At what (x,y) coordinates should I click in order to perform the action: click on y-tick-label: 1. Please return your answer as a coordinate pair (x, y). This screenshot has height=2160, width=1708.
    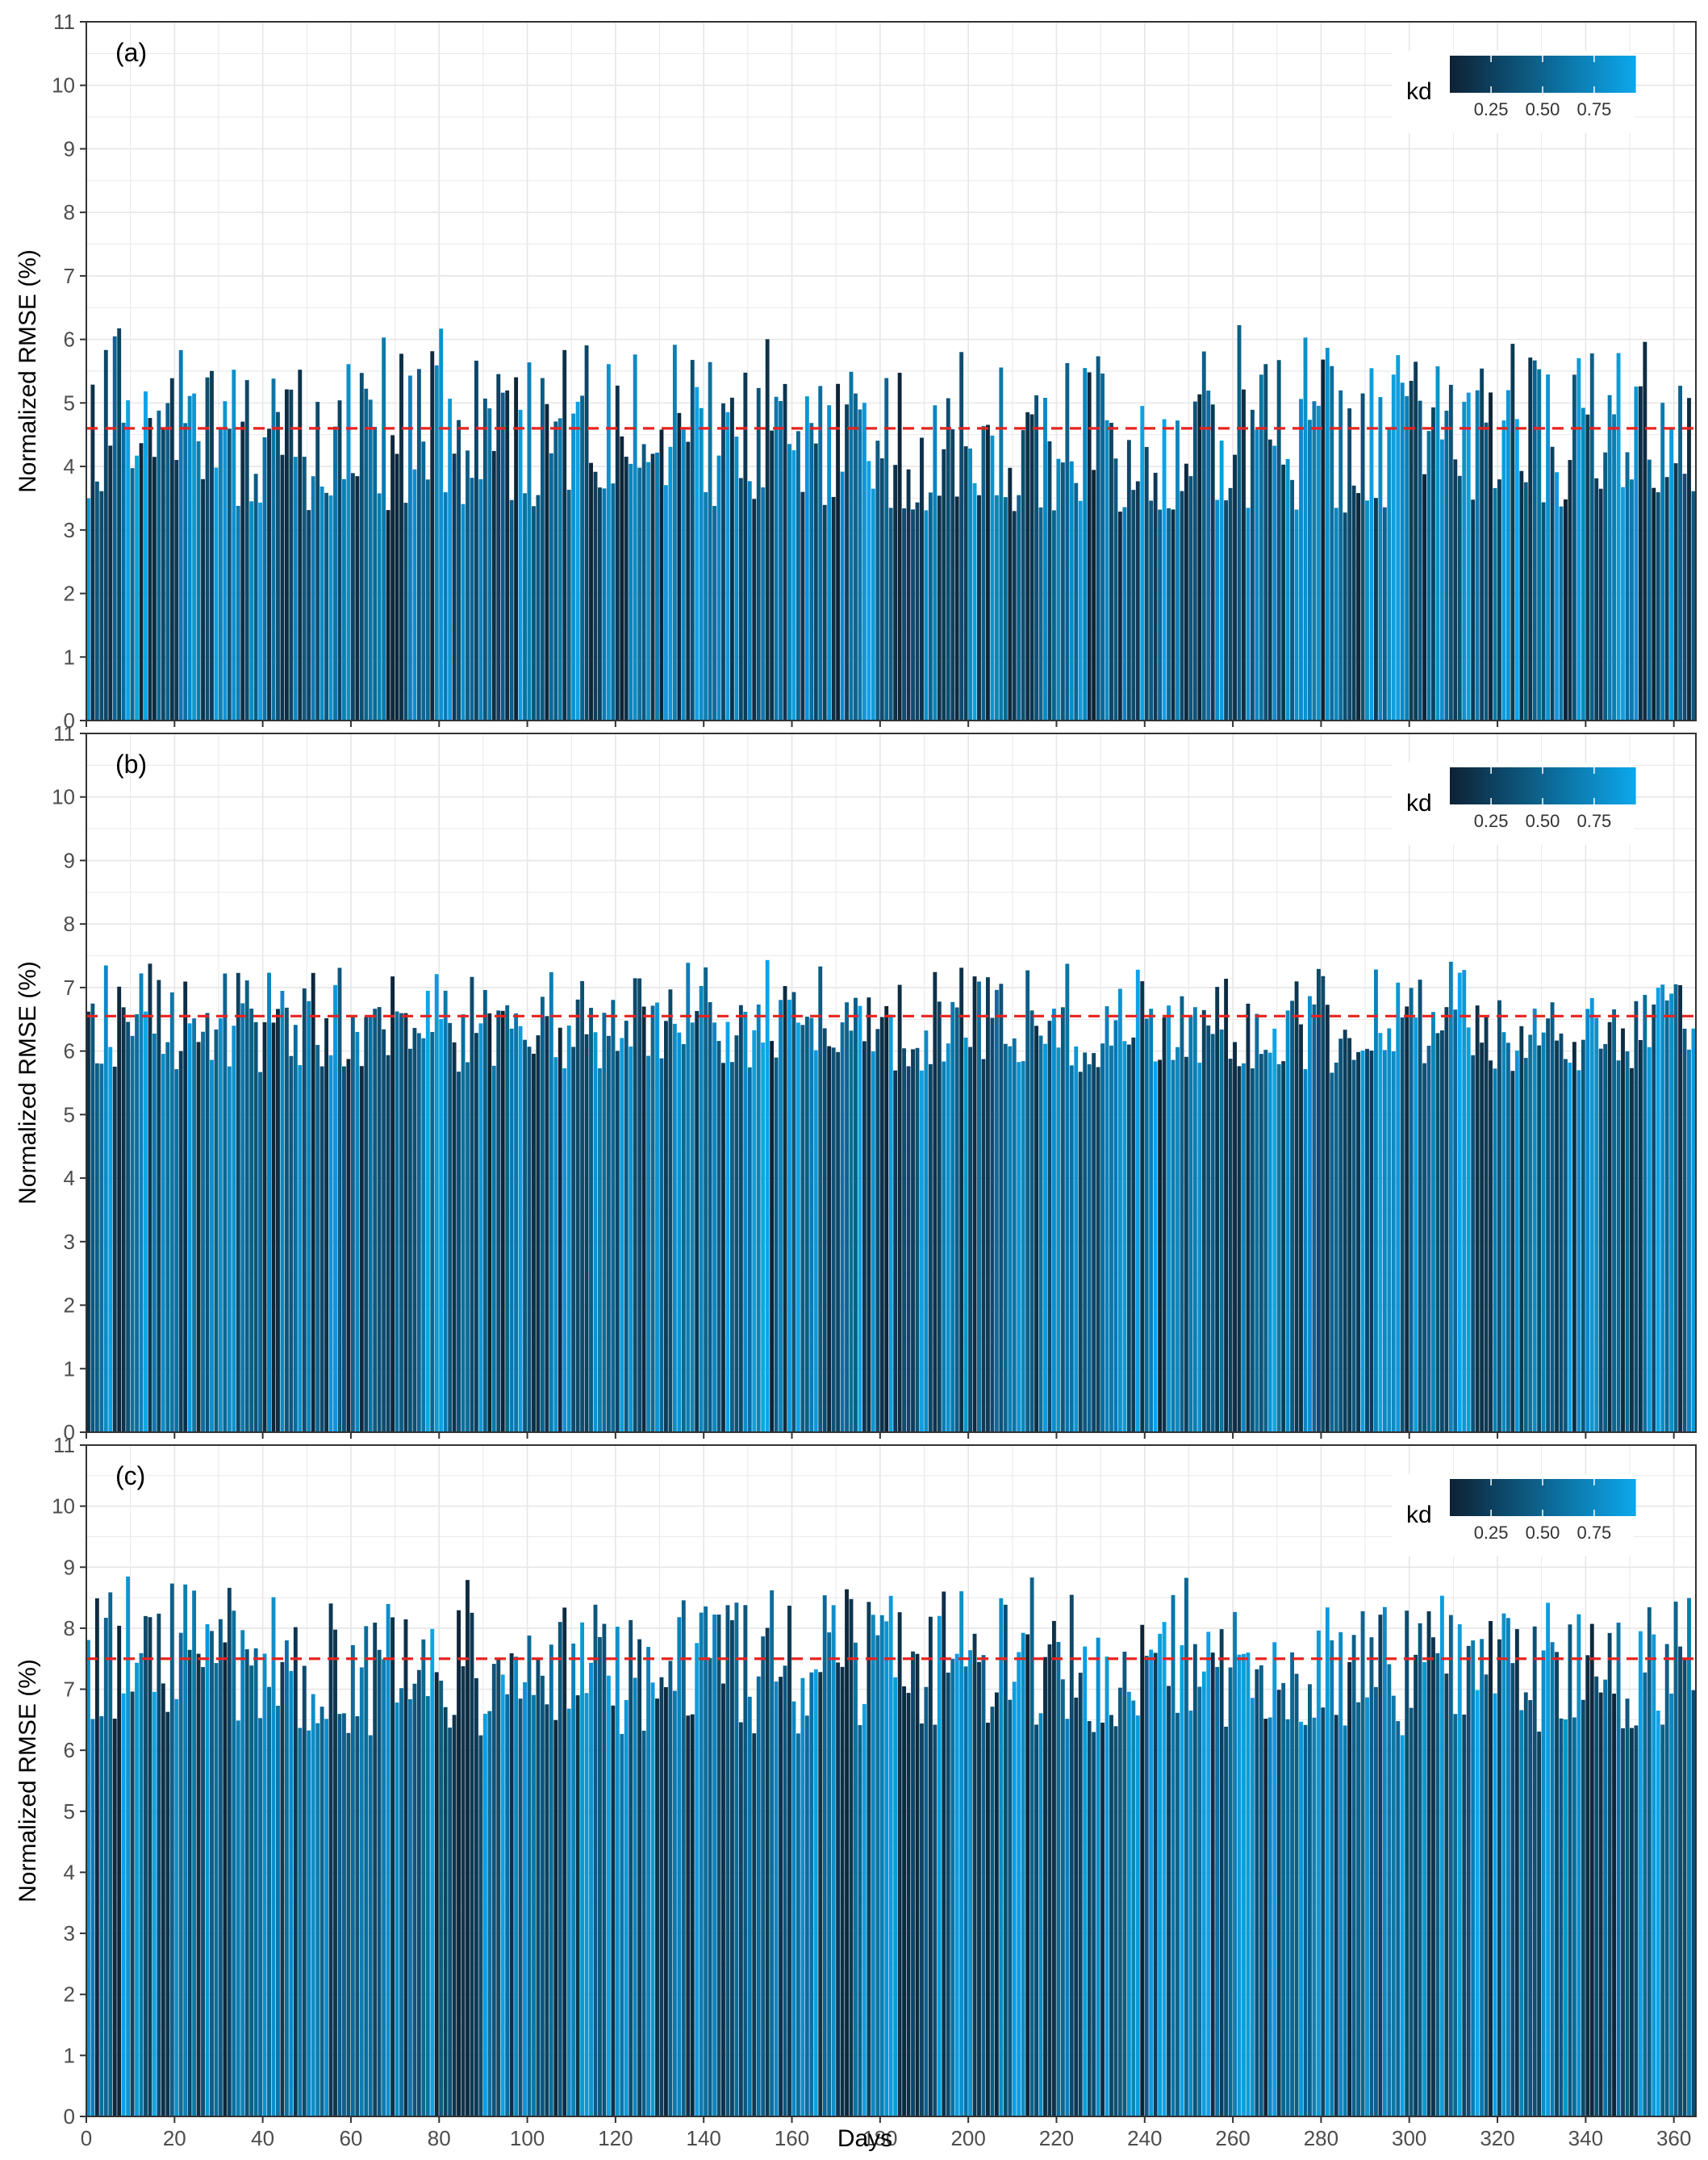
    Looking at the image, I should click on (69, 2055).